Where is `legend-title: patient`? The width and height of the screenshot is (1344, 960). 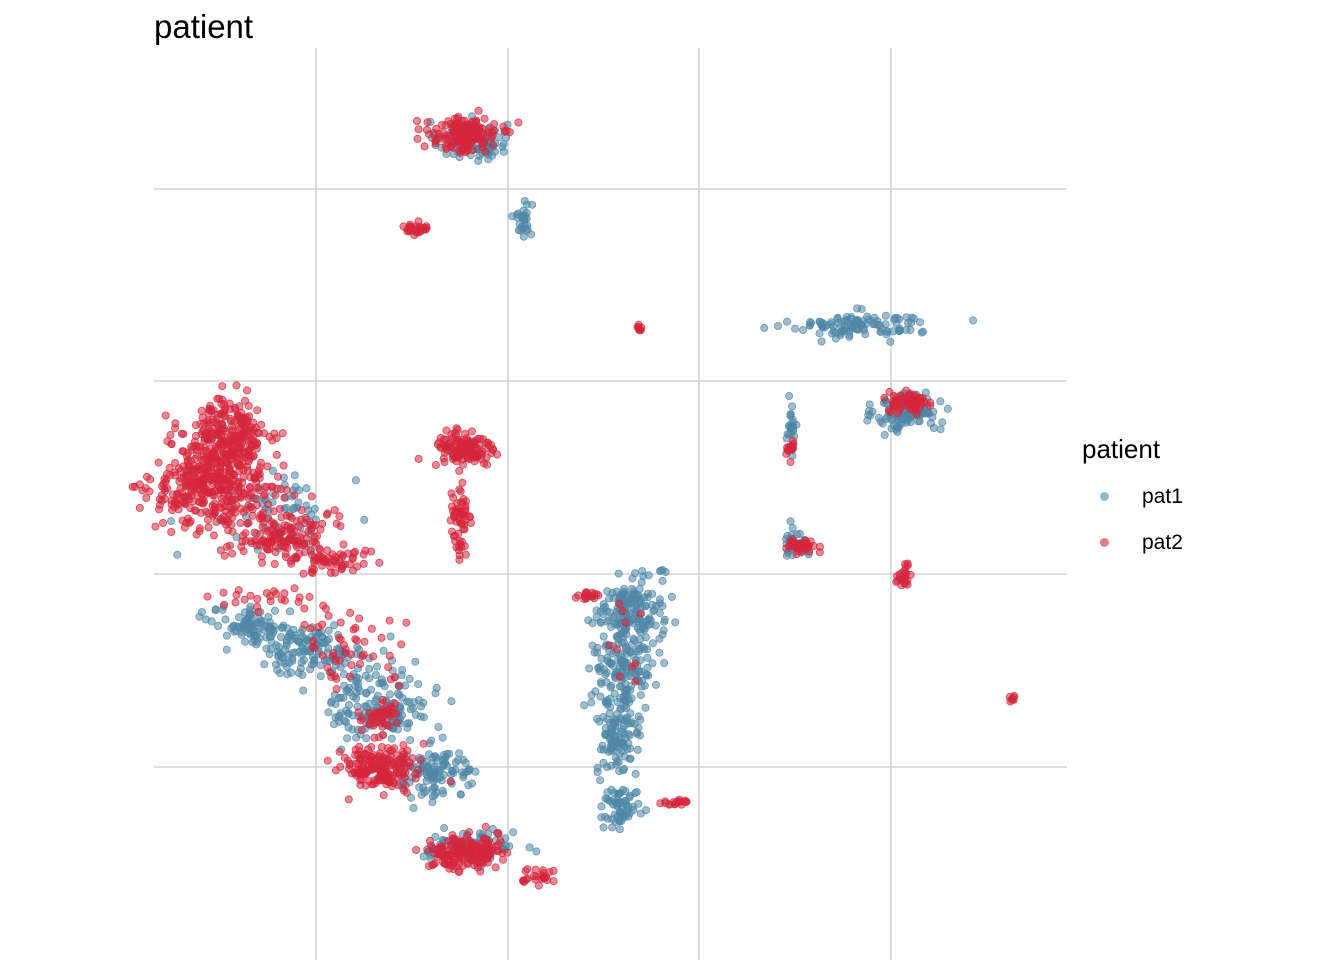
legend-title: patient is located at coordinates (1121, 449).